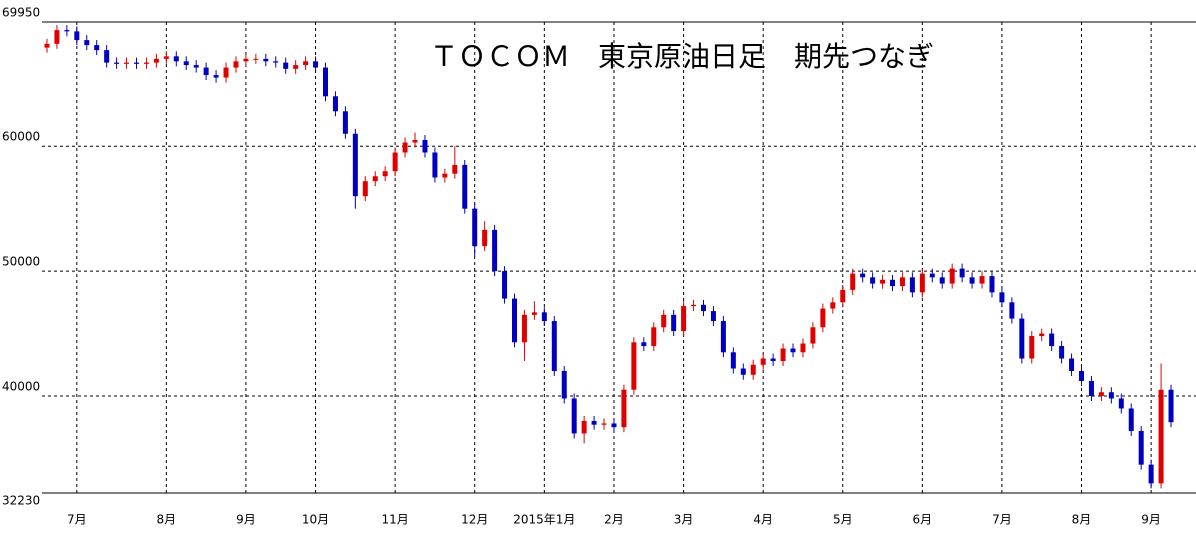  Describe the element at coordinates (21, 13) in the screenshot. I see `y-tick-label: 69950` at that location.